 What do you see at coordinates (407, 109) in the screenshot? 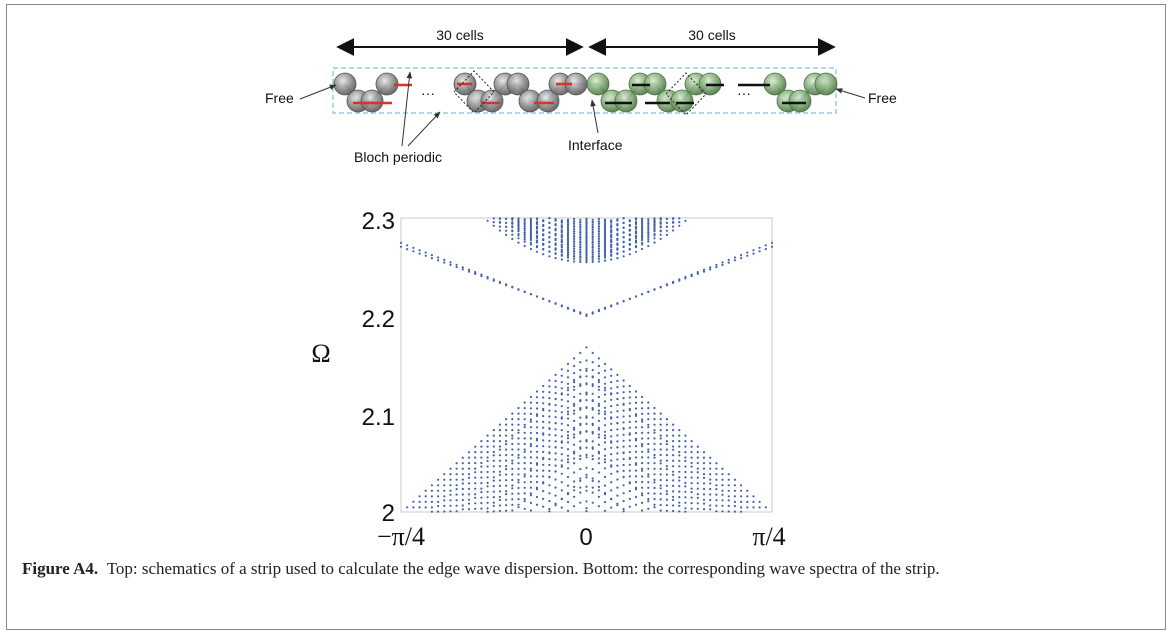
I see `bloch-arrow-a` at bounding box center [407, 109].